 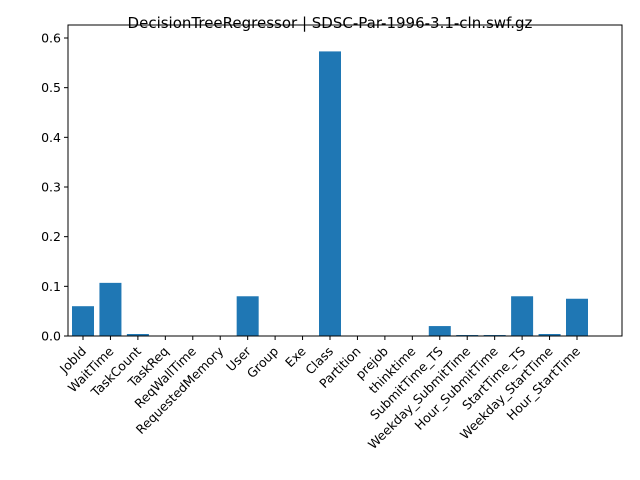 I want to click on y-tick-label: 0.2, so click(x=51, y=236).